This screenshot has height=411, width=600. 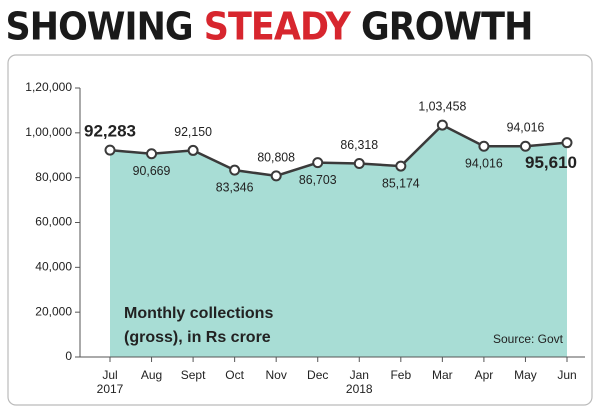 I want to click on y-tick-label: 20,000, so click(x=53, y=311).